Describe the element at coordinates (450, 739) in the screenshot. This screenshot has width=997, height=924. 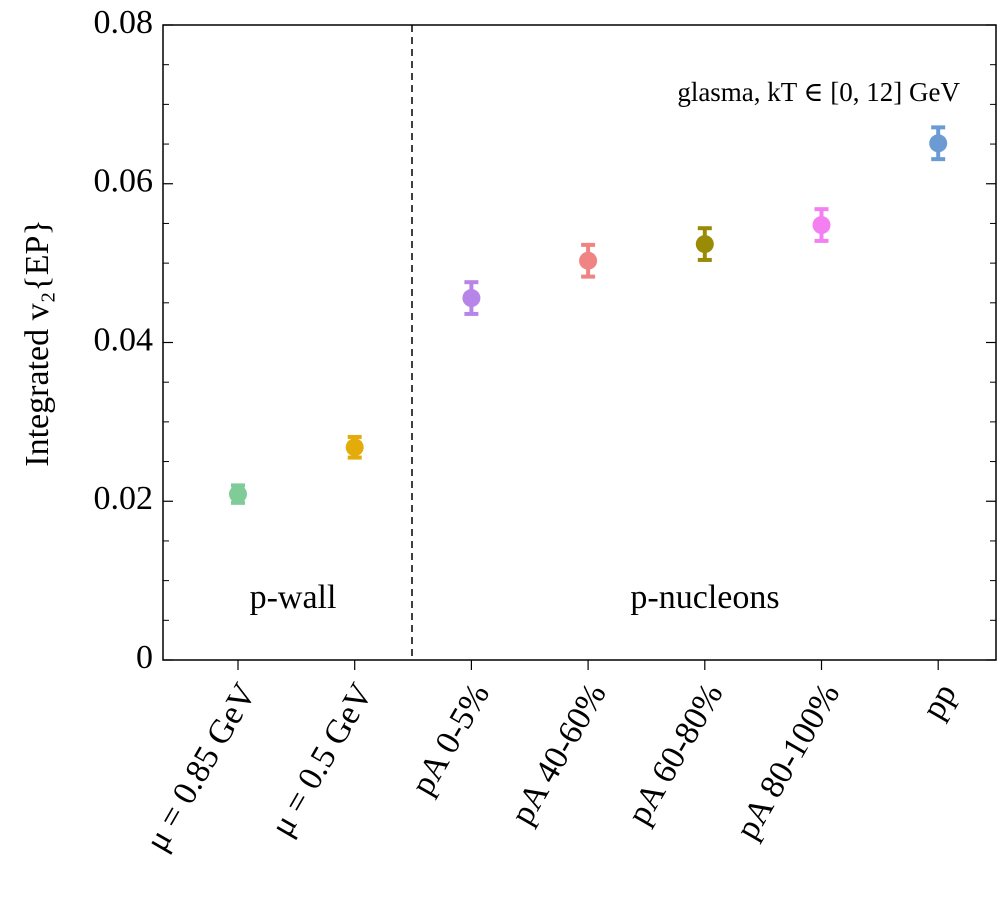
I see `x-tick-label: pA 0-5%` at that location.